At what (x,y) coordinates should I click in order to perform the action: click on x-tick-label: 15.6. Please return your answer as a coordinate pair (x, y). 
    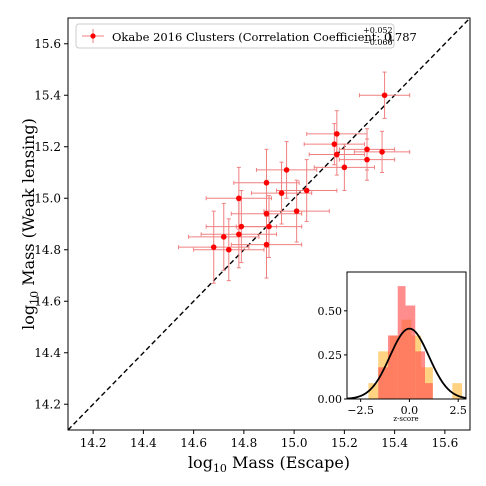
    Looking at the image, I should click on (445, 443).